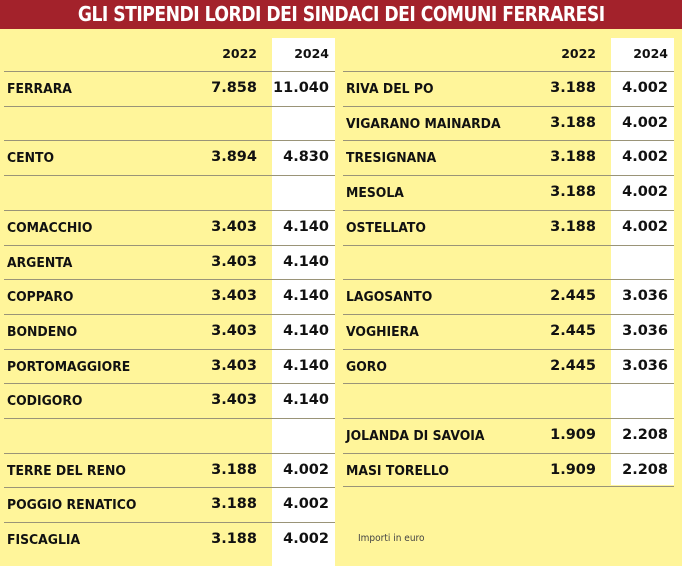  I want to click on salary-2022: 7.858, so click(234, 88).